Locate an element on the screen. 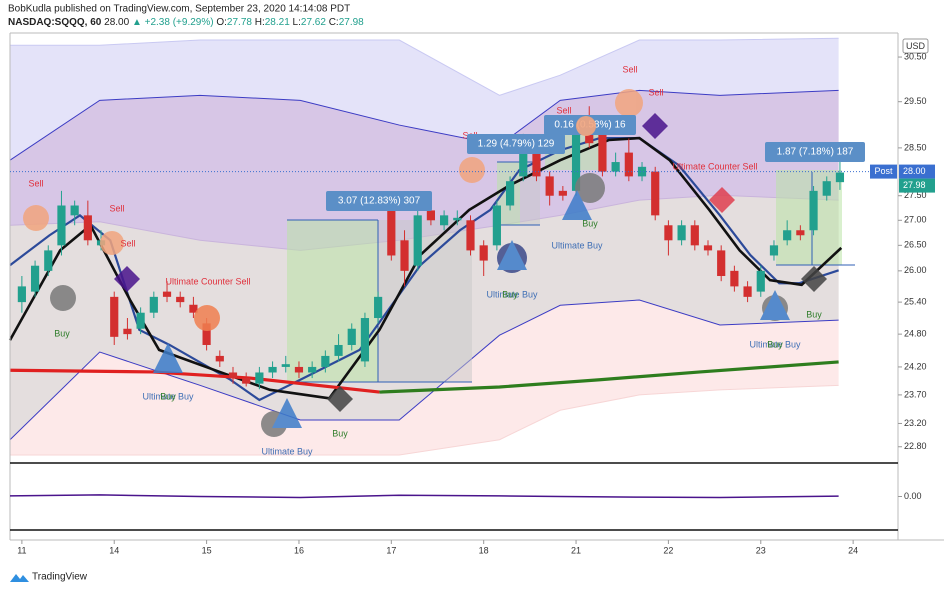  currency: USD is located at coordinates (916, 46).